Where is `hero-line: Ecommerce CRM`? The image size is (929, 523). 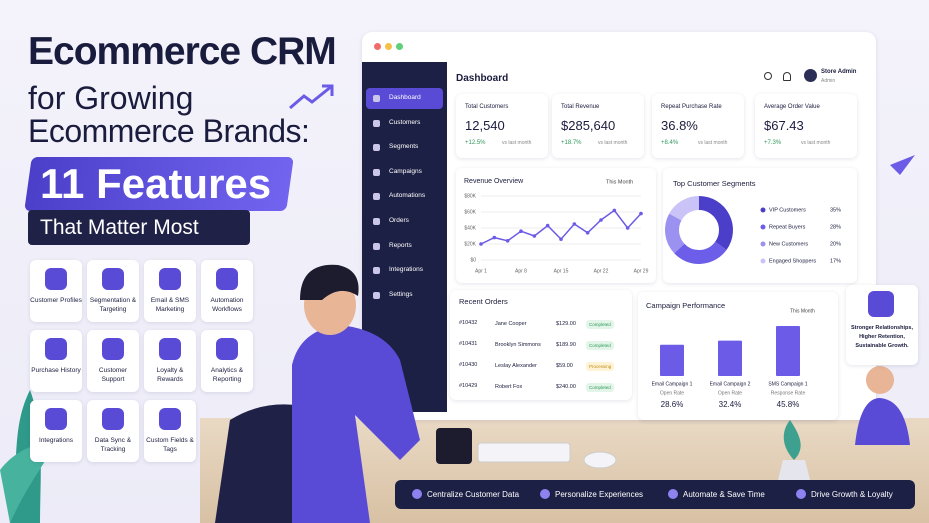
hero-line: Ecommerce CRM is located at coordinates (182, 51).